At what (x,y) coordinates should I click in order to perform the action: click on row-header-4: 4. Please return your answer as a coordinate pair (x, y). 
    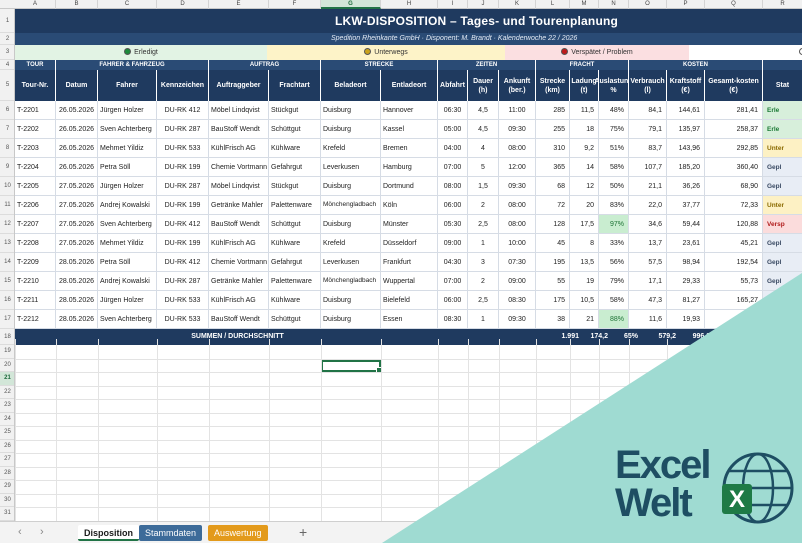
    Looking at the image, I should click on (7, 65).